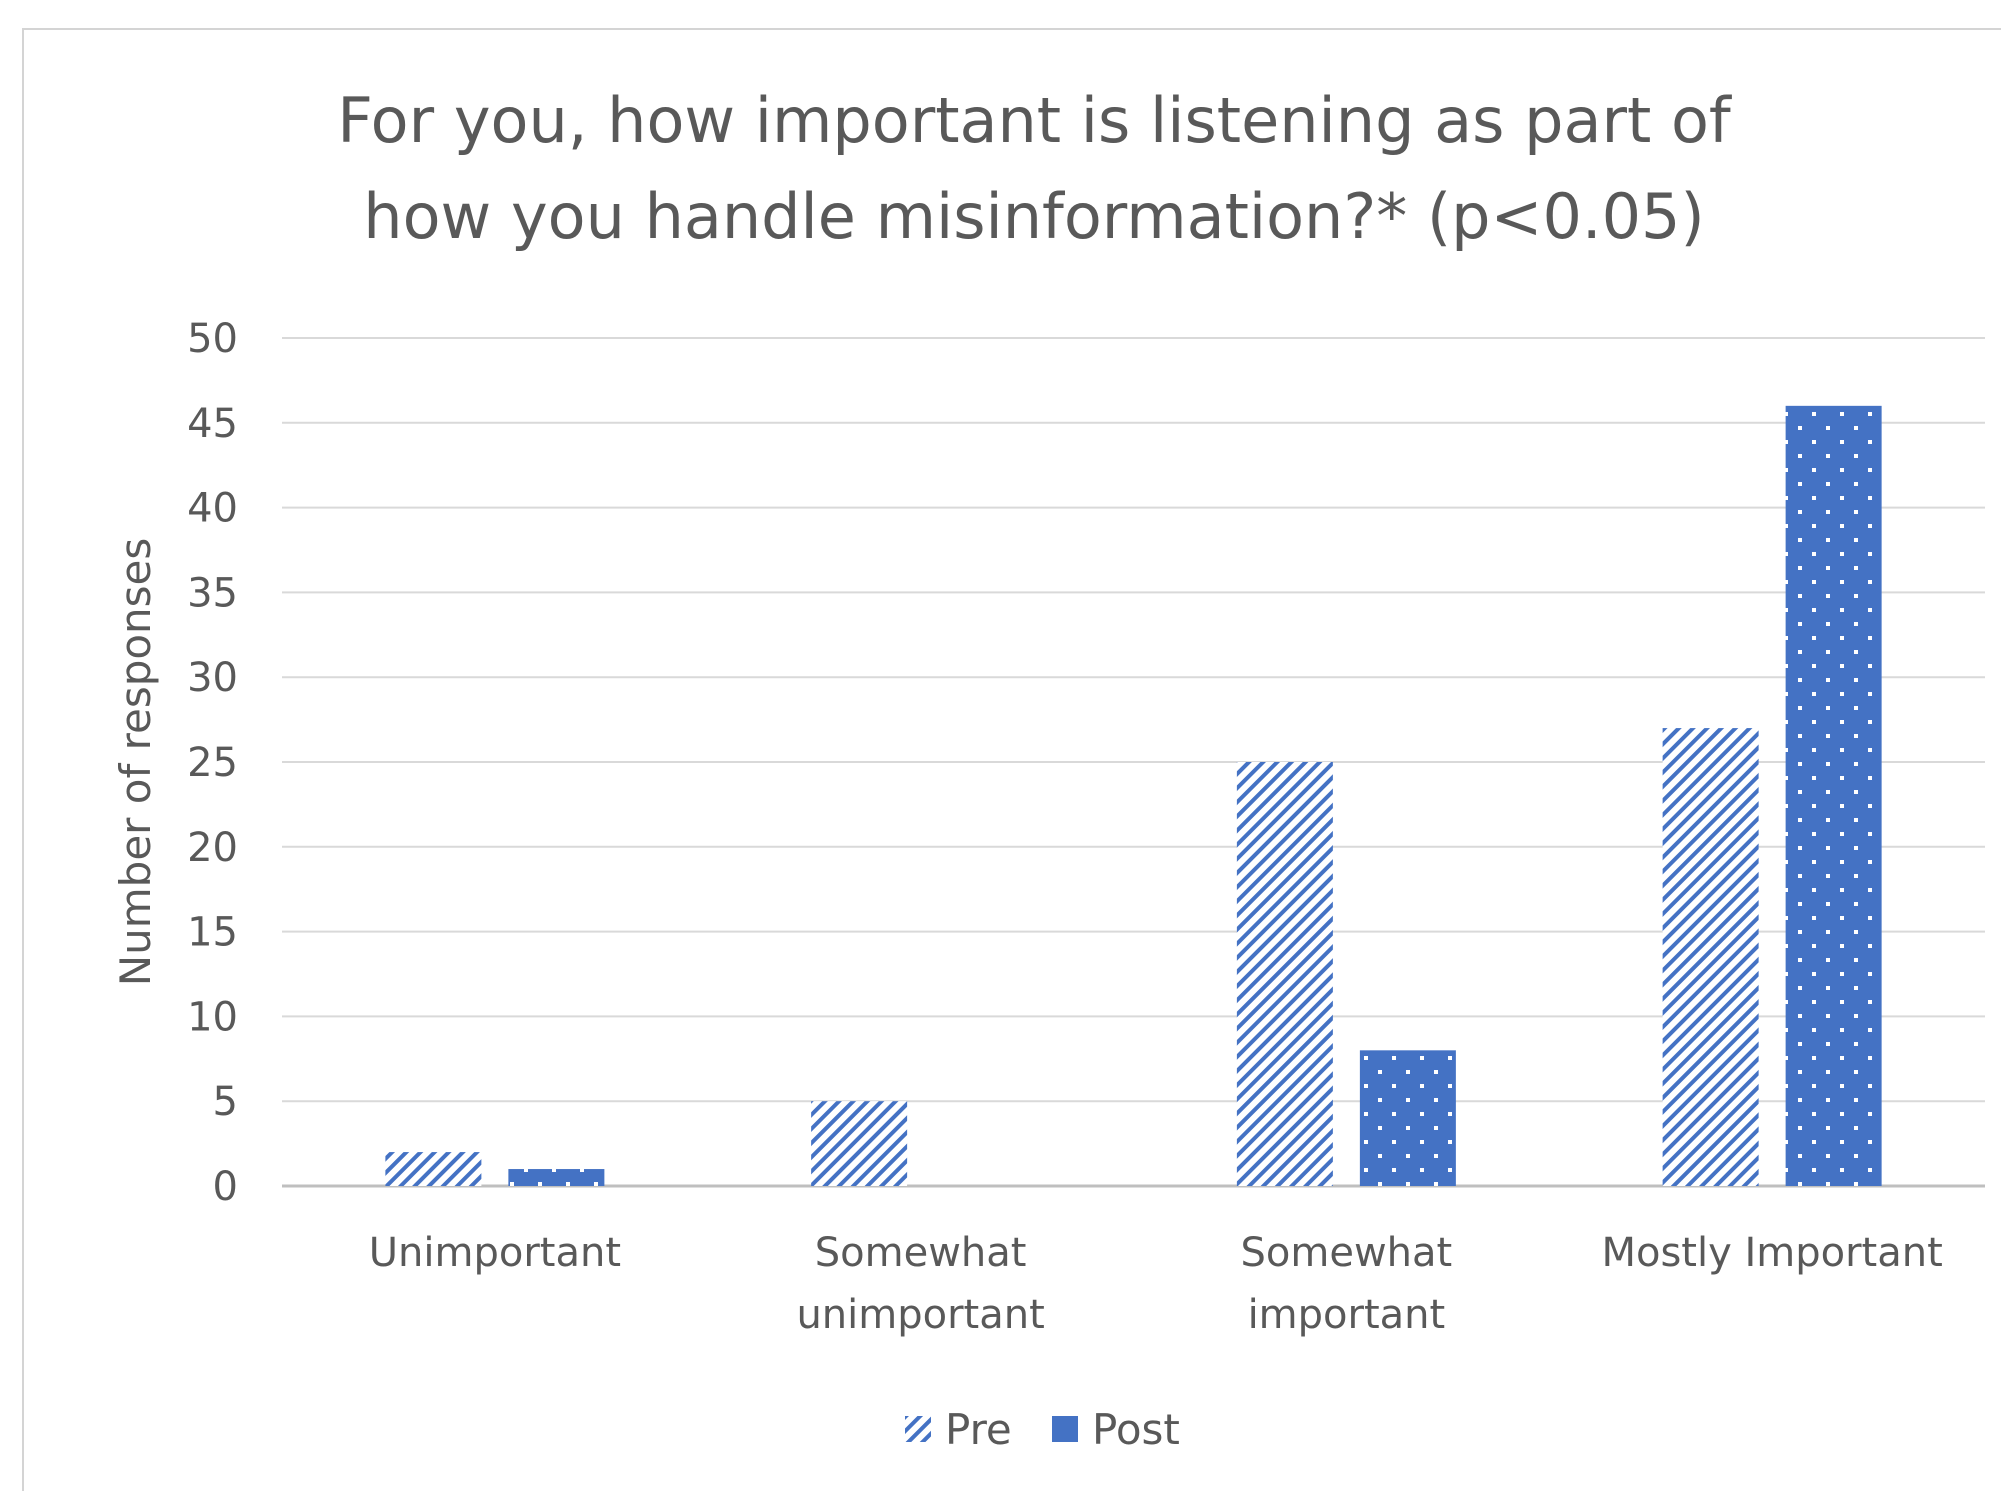 The image size is (2001, 1491). I want to click on legend-swatch-pre, so click(918, 1429).